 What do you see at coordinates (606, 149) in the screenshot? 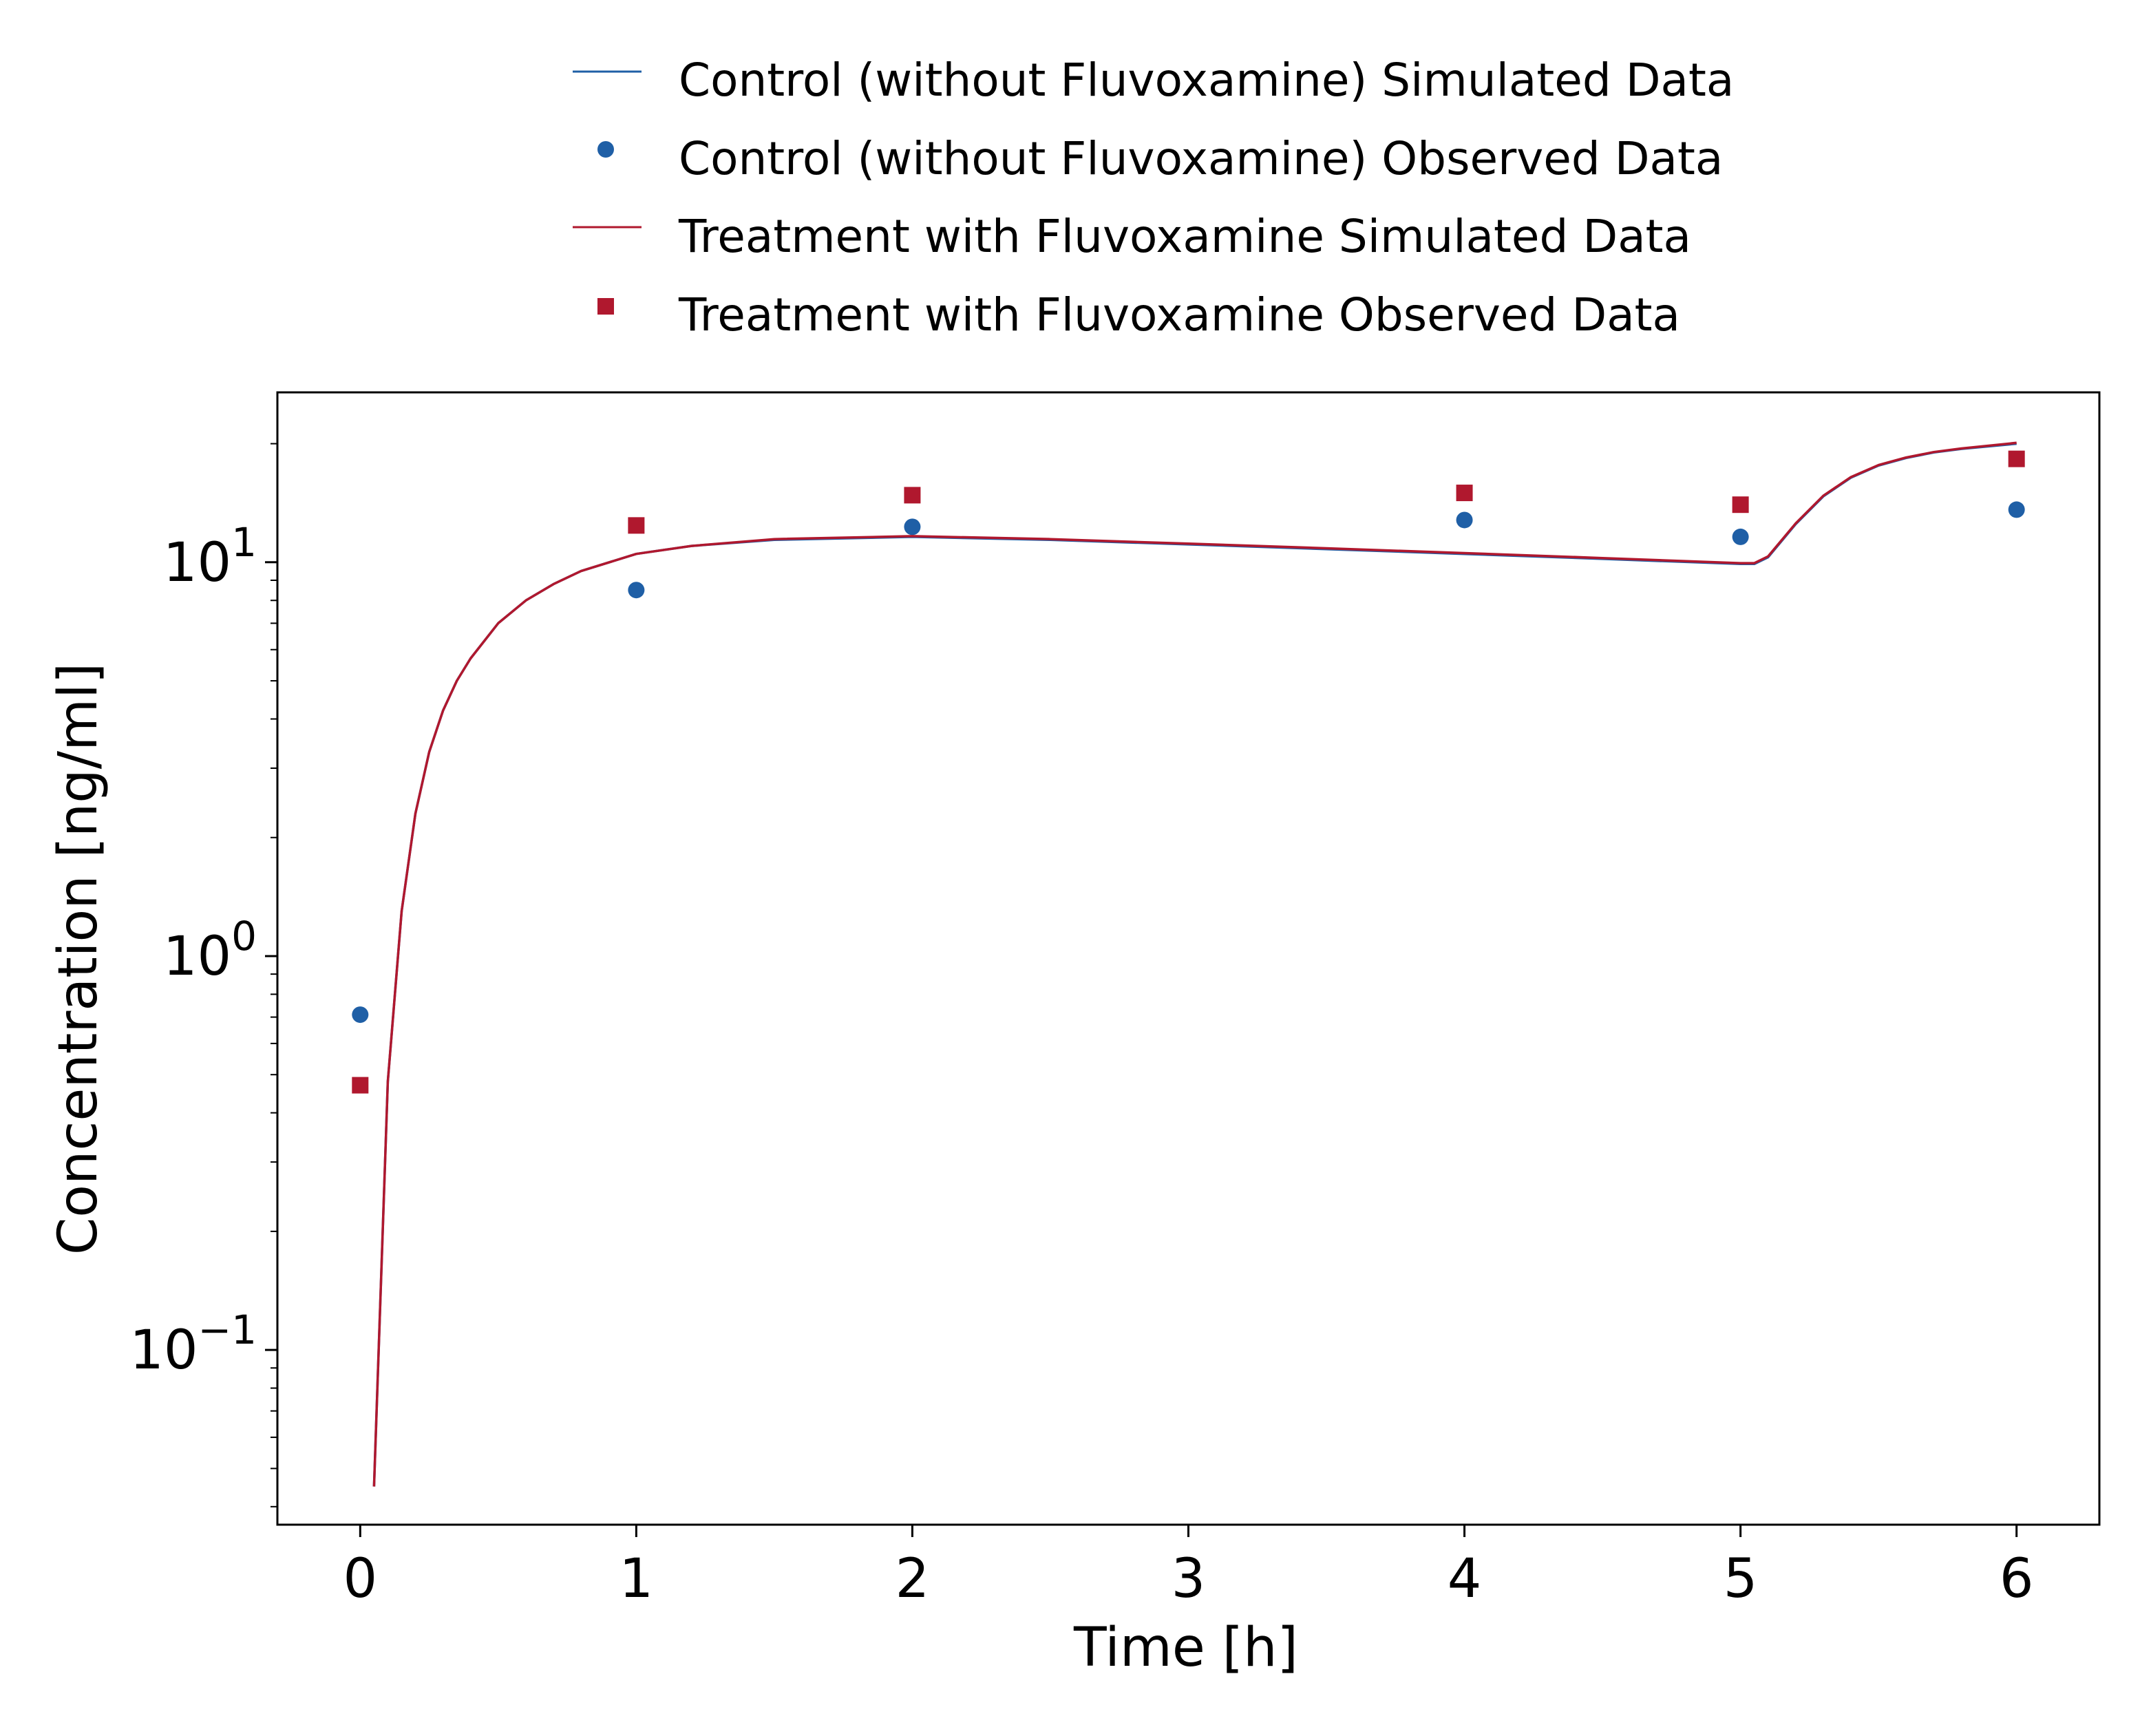
I see `legend-marker-control-observed` at bounding box center [606, 149].